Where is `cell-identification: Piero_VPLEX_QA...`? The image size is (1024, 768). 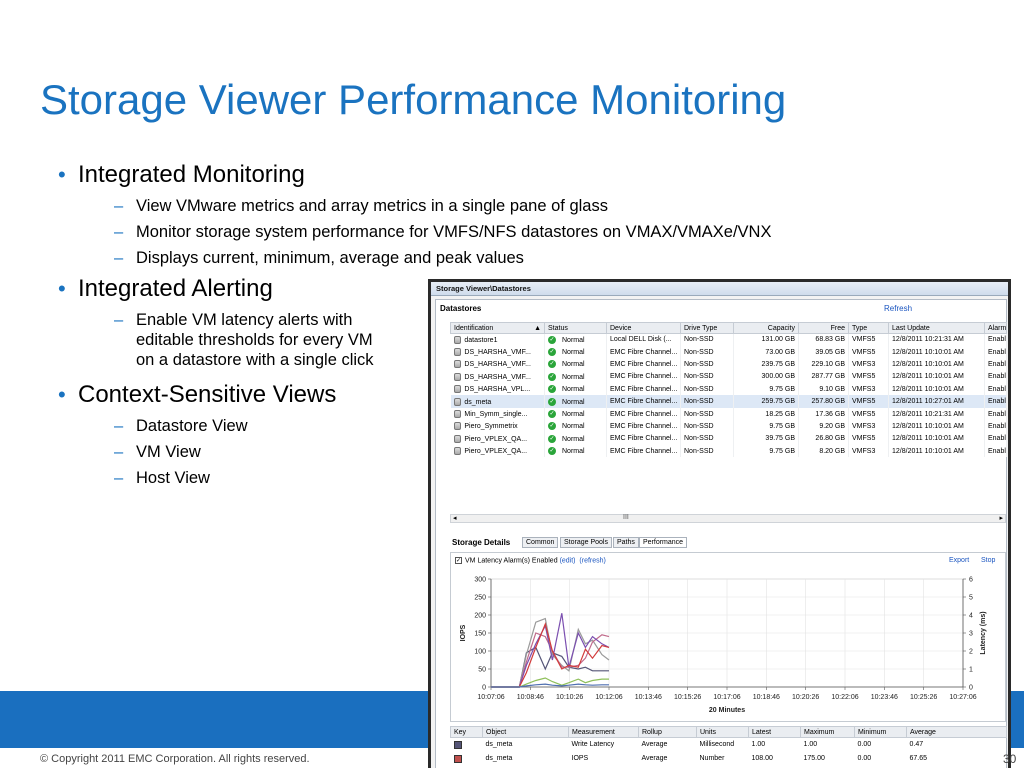
cell-identification: Piero_VPLEX_QA... is located at coordinates (497, 451).